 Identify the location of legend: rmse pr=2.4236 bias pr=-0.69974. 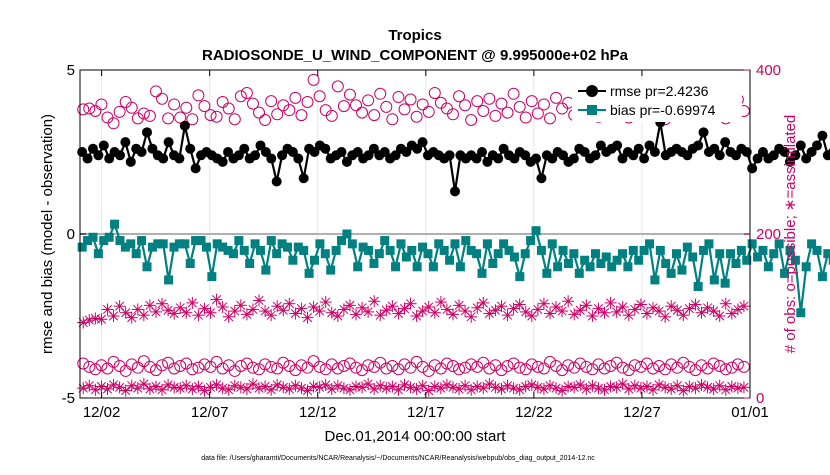
(657, 101).